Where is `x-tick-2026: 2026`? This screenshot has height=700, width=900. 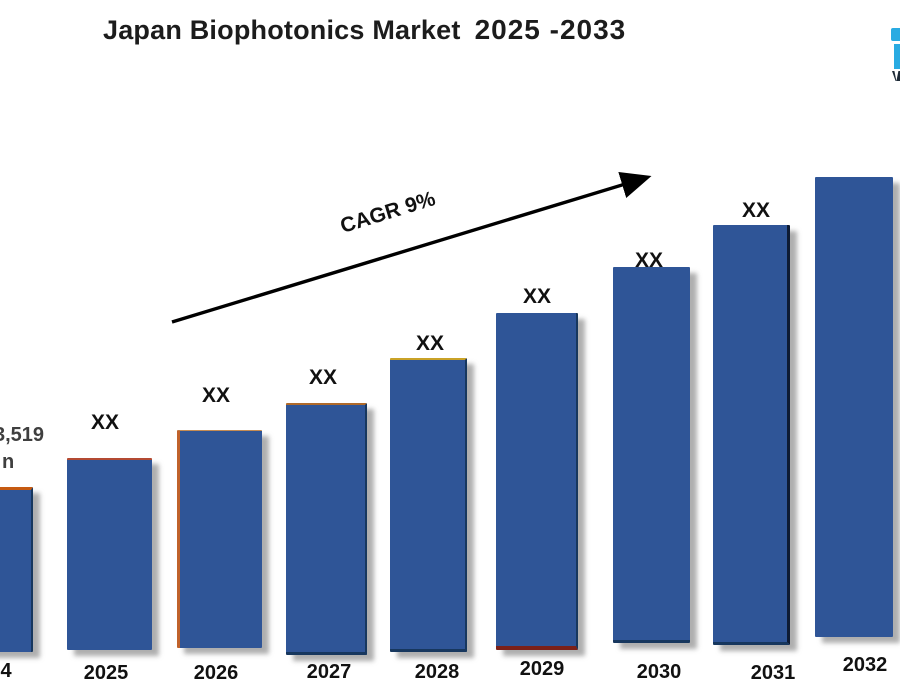 x-tick-2026: 2026 is located at coordinates (216, 673).